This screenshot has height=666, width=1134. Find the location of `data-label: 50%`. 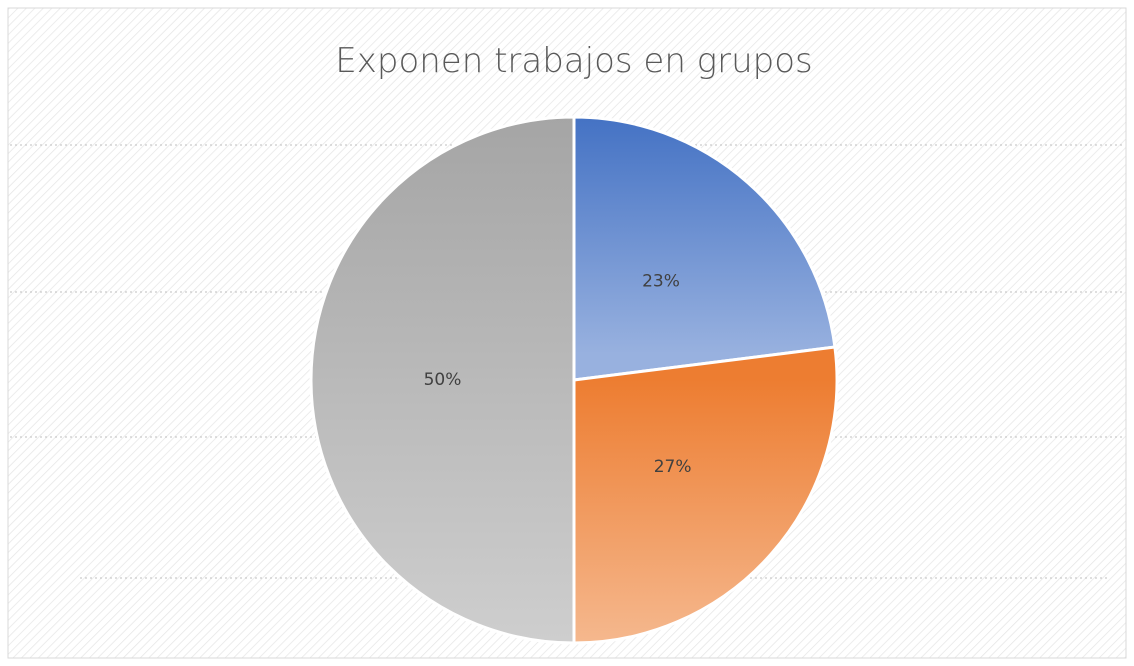

data-label: 50% is located at coordinates (443, 380).